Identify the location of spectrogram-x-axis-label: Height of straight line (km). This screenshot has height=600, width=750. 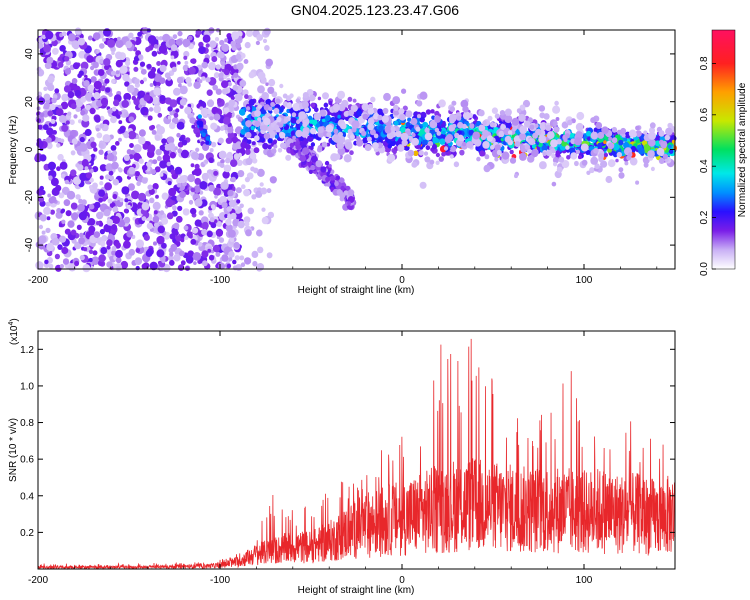
(356, 290).